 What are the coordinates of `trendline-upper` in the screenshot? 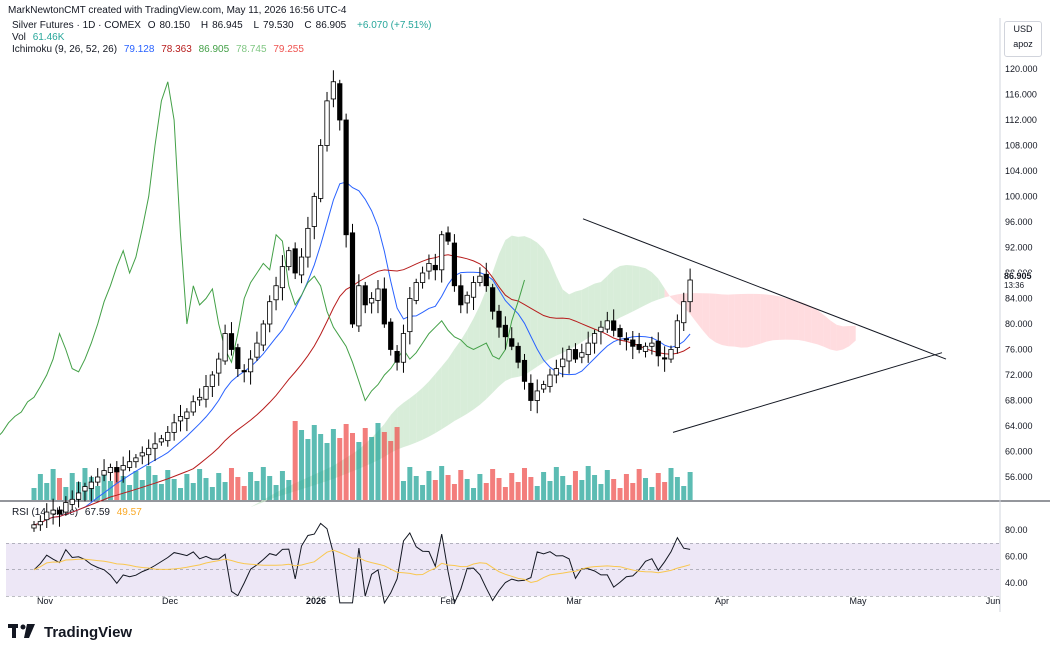 It's located at (764, 289).